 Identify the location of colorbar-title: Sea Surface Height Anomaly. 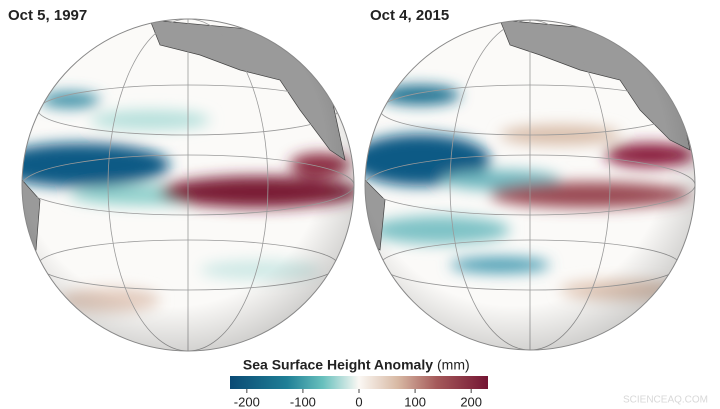
(338, 365).